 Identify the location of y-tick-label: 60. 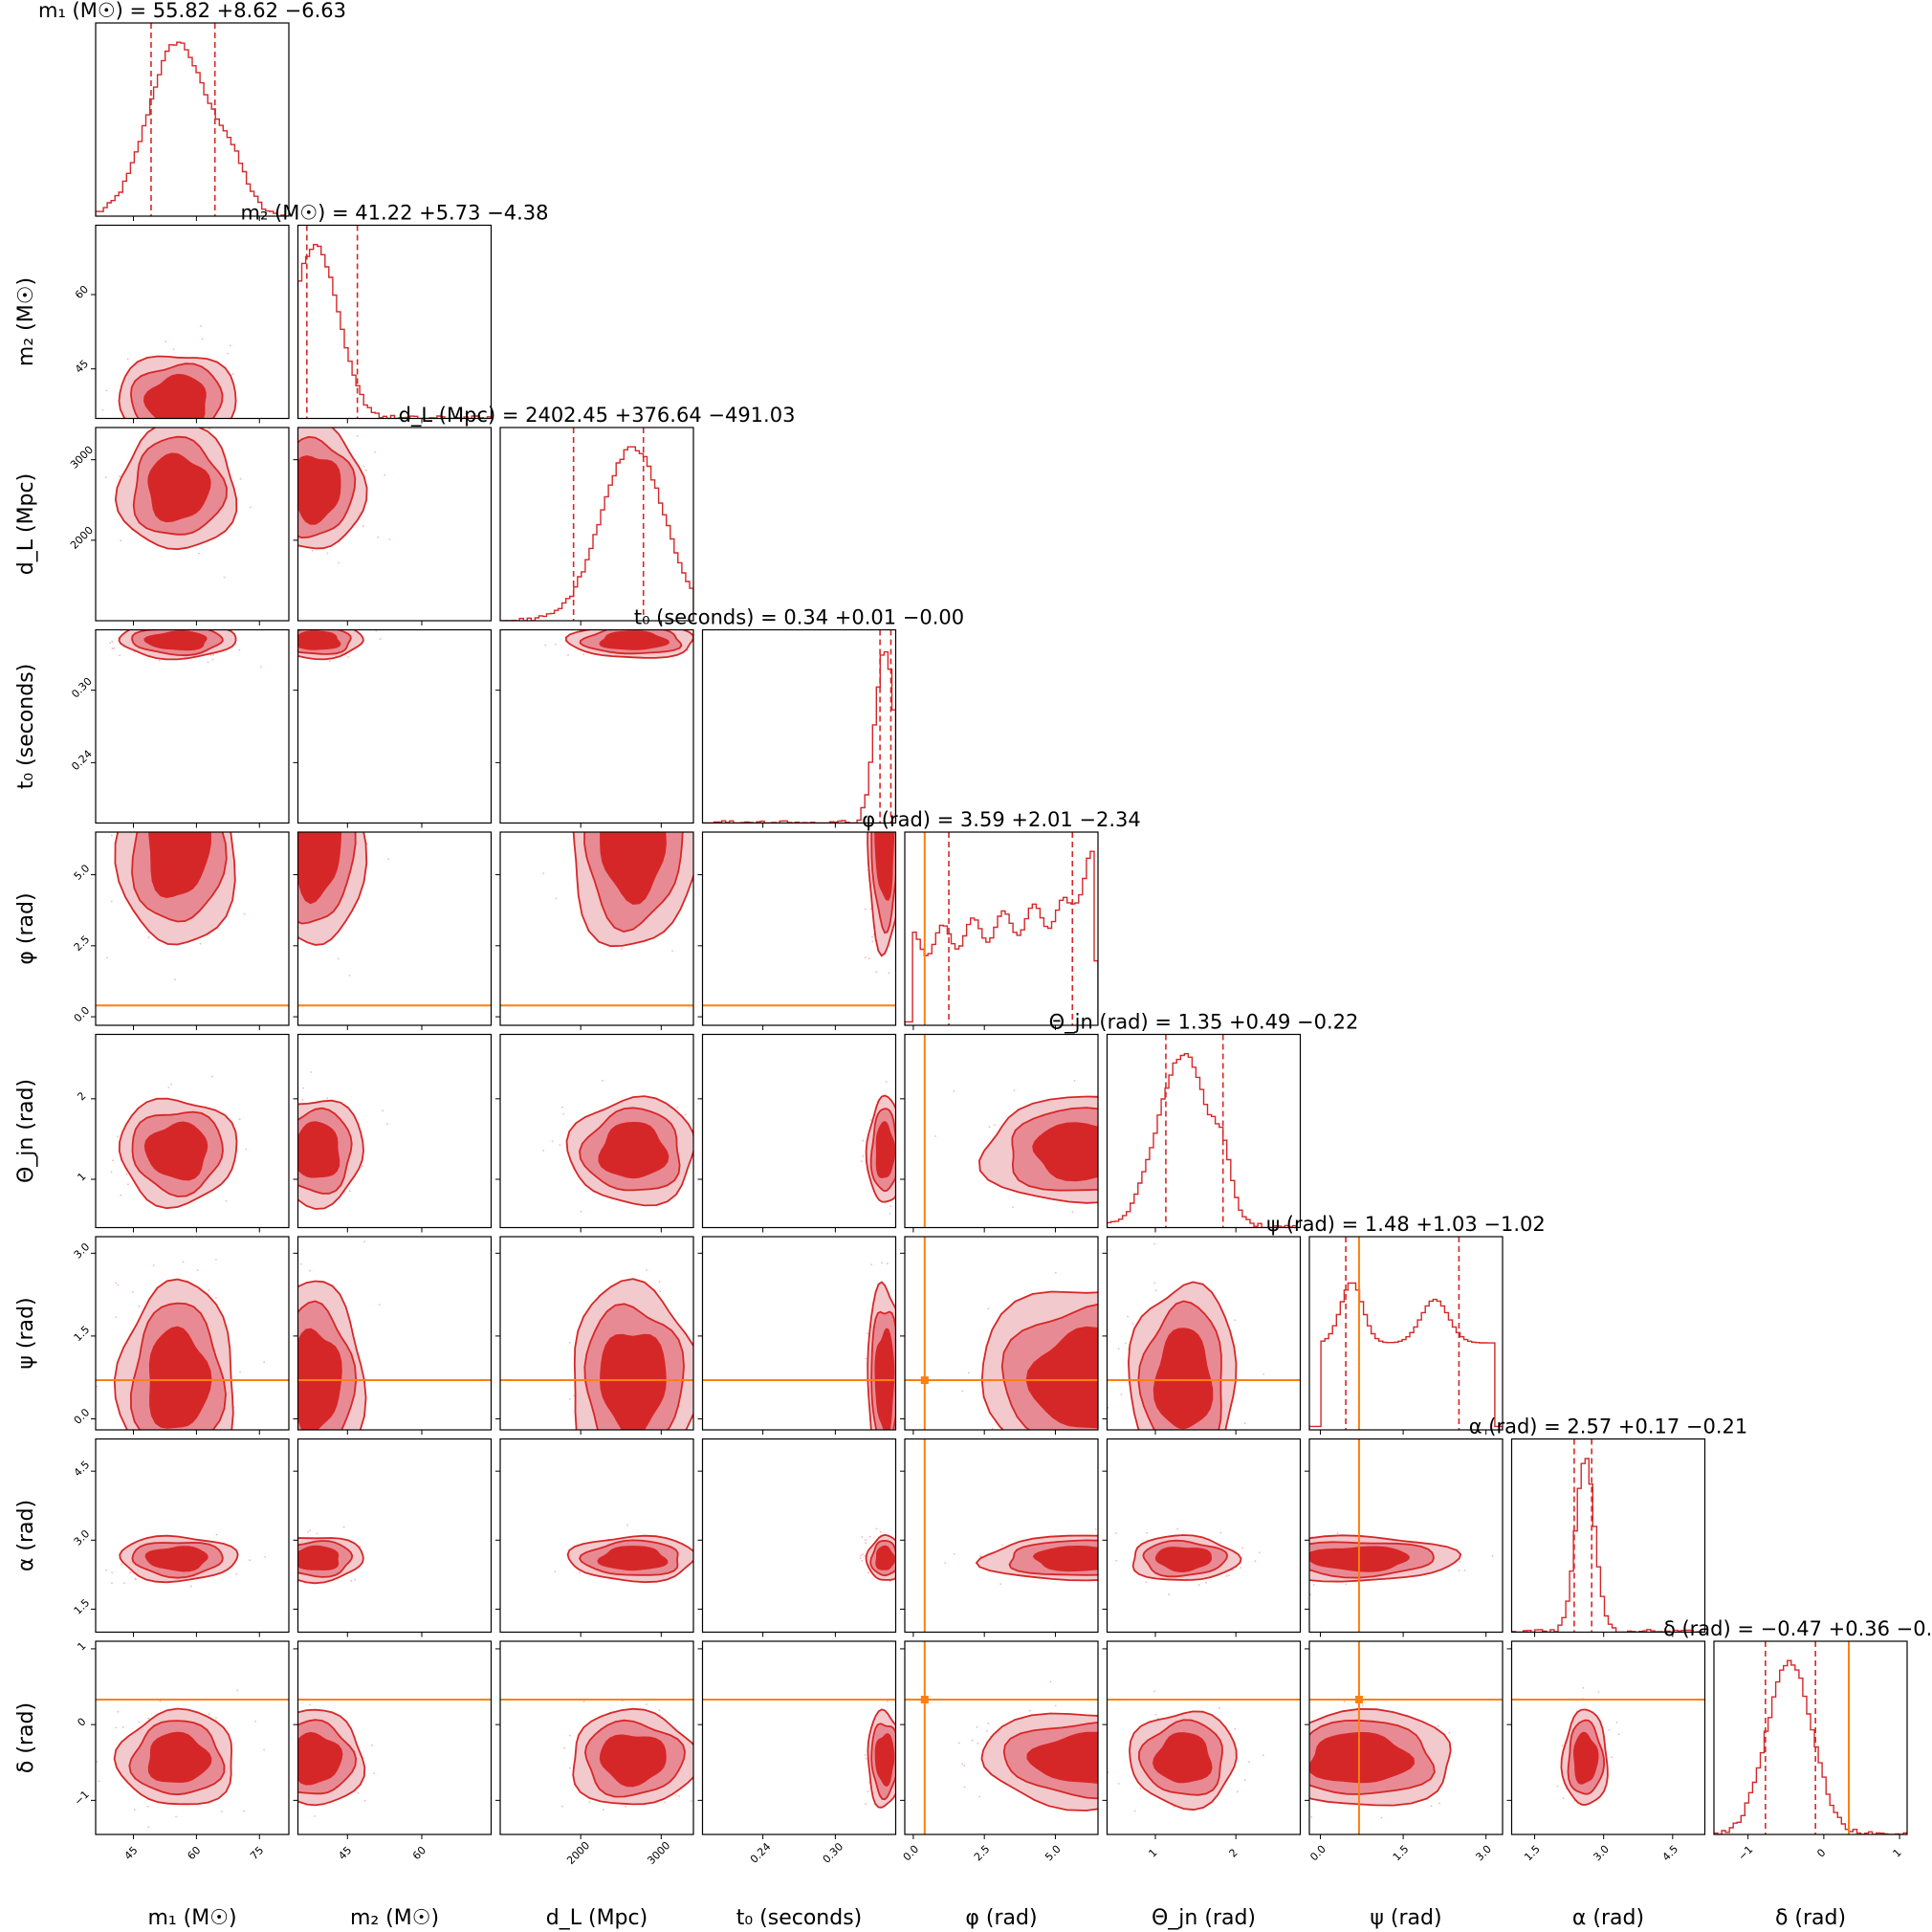
(82, 292).